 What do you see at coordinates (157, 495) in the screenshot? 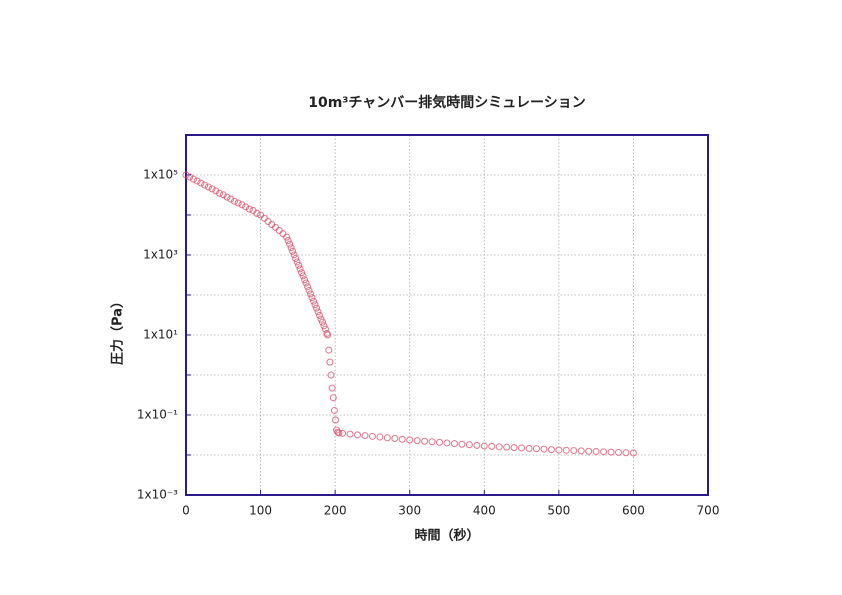
I see `y-tick-label: 1x10⁻³` at bounding box center [157, 495].